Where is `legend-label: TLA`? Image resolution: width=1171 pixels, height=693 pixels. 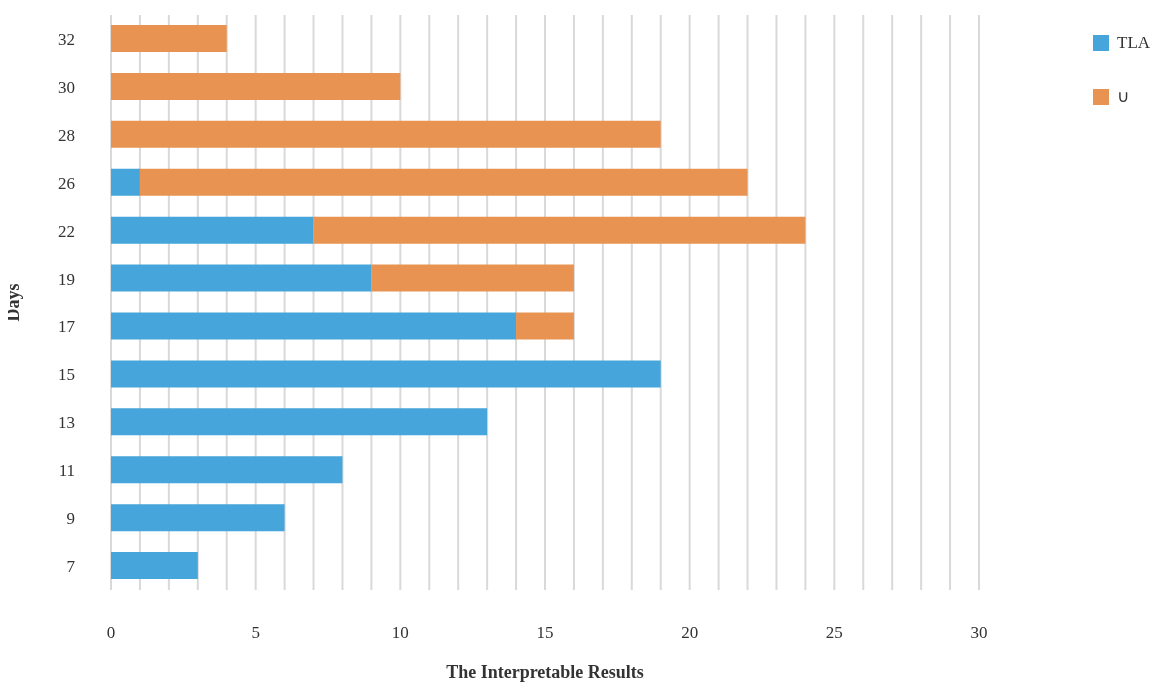
legend-label: TLA is located at coordinates (1134, 43).